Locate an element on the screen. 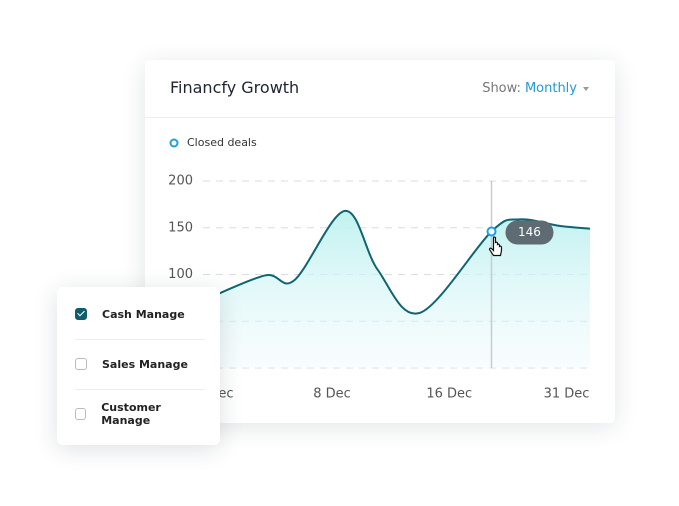 This screenshot has width=679, height=506. tooltip is located at coordinates (529, 232).